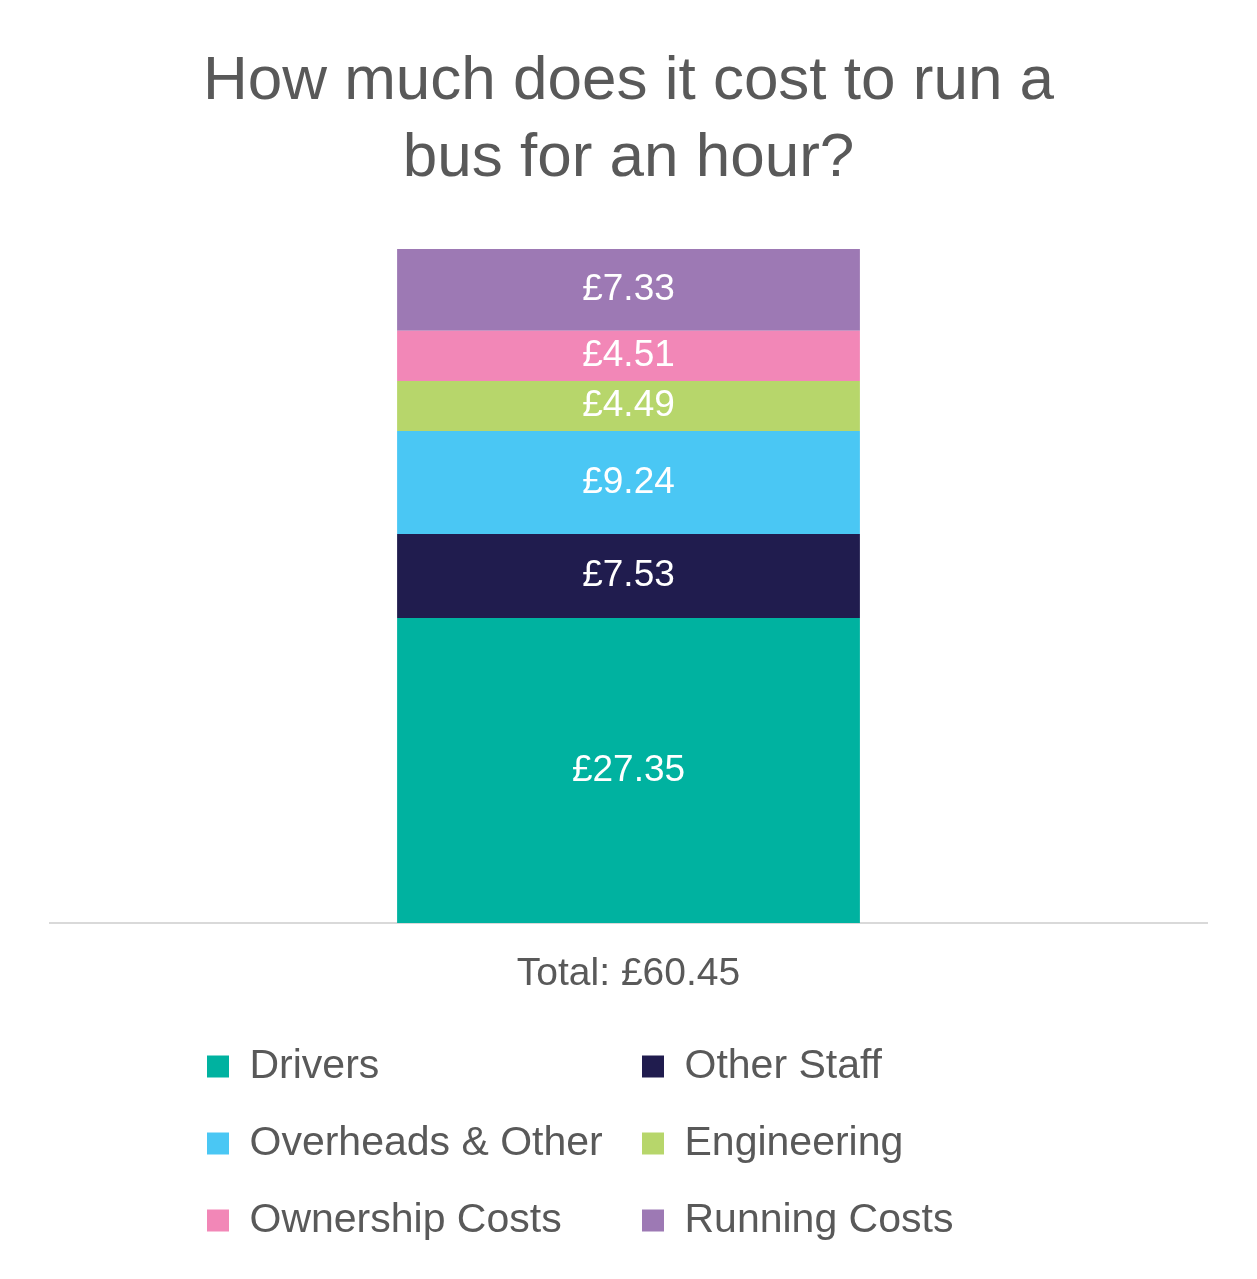  Describe the element at coordinates (819, 1217) in the screenshot. I see `legend-label: Running Costs` at that location.